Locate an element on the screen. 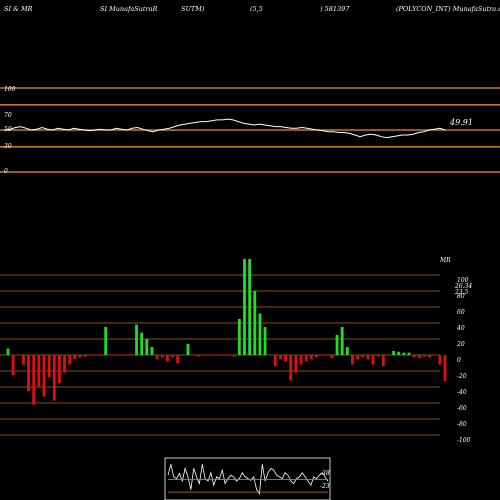 This screenshot has height=500, width=500. mini-panel-frame is located at coordinates (247, 478).